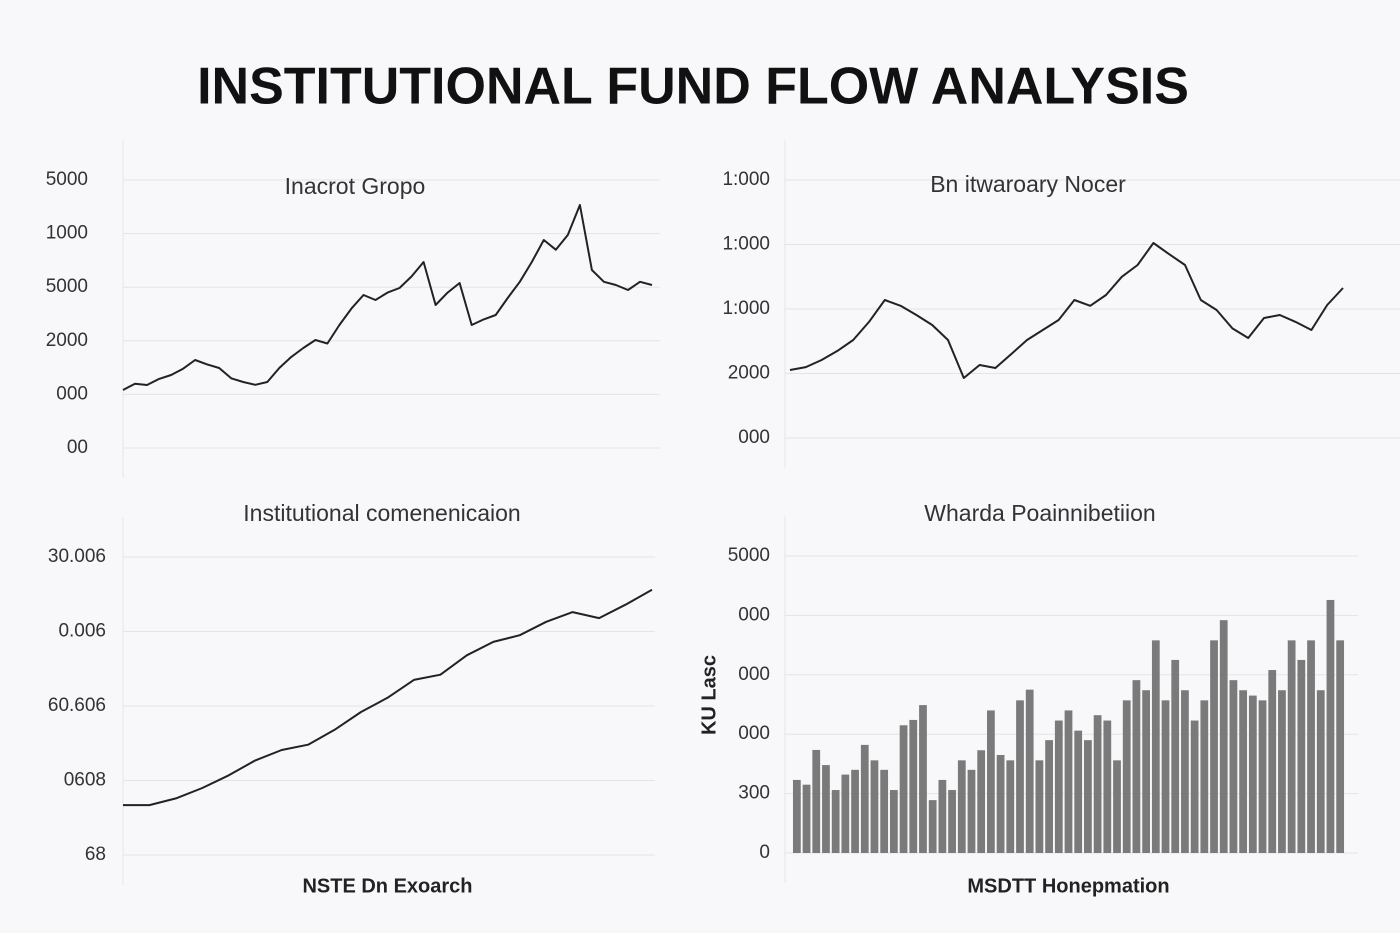 The image size is (1400, 933). I want to click on y-tick-label: 0.006, so click(82, 631).